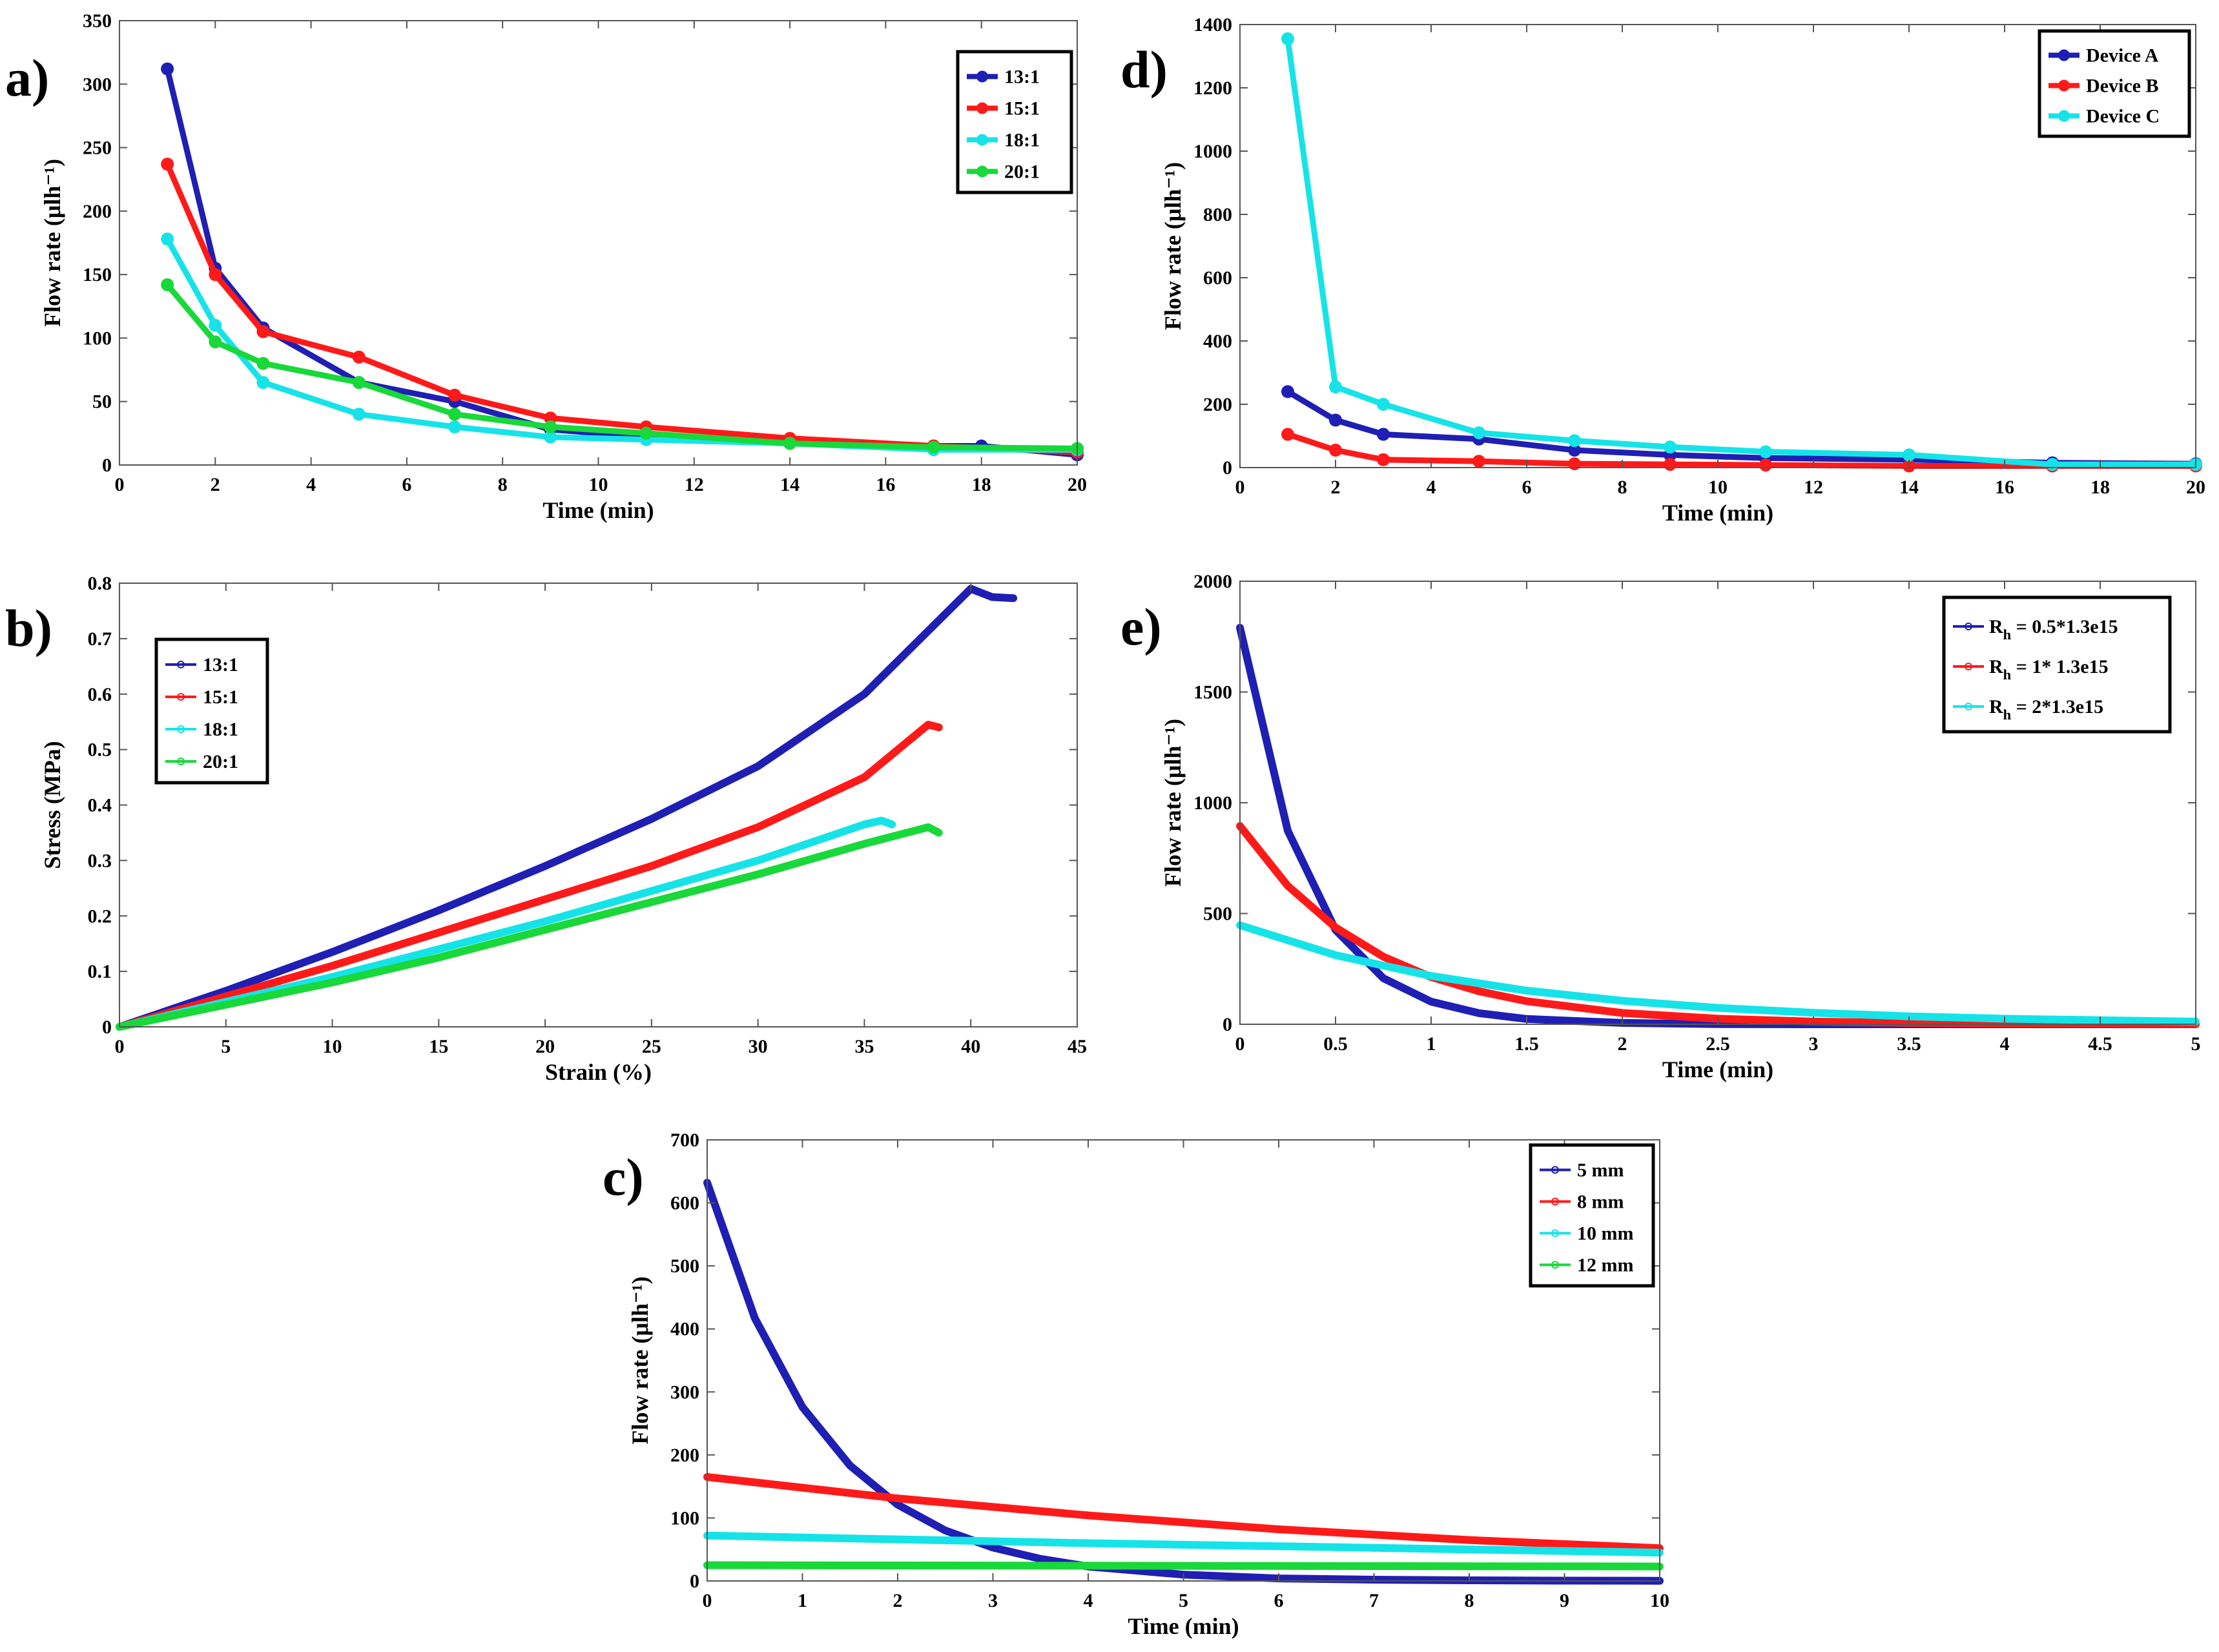  I want to click on panel-label: c), so click(623, 1177).